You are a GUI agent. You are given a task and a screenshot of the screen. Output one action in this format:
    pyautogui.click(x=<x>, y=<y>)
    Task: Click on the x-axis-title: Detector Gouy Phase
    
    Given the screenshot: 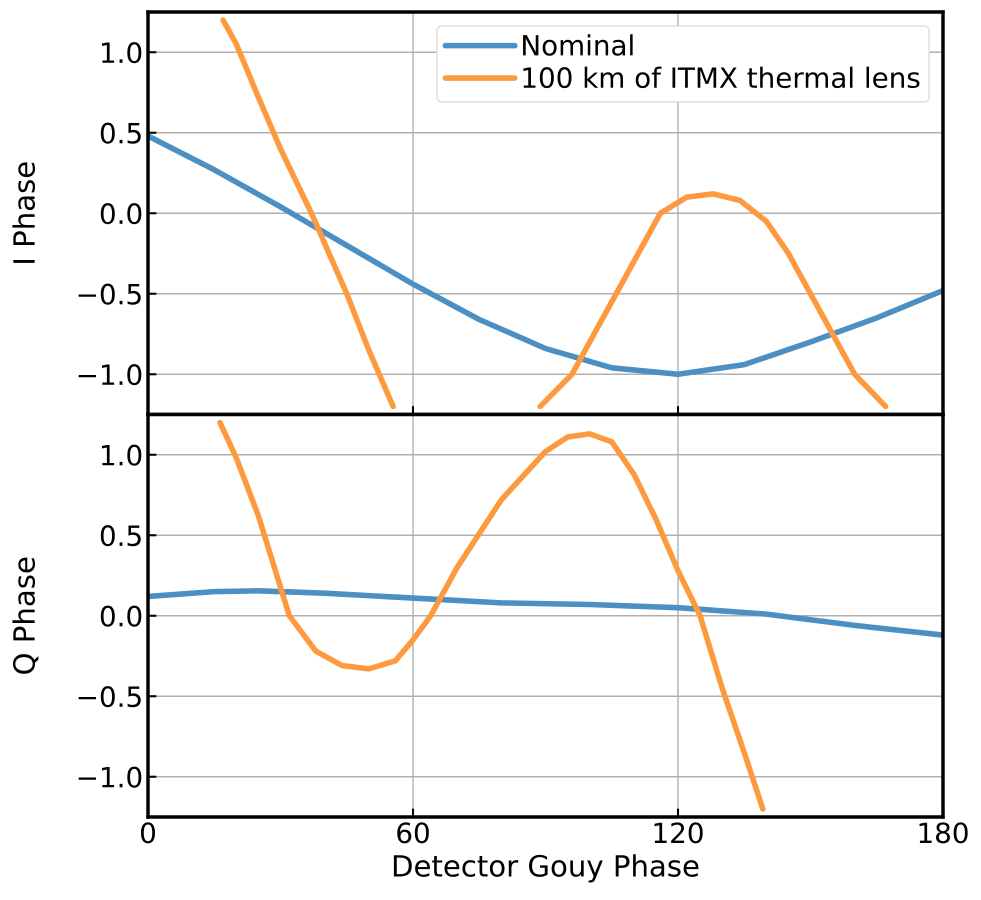 What is the action you would take?
    pyautogui.click(x=546, y=868)
    